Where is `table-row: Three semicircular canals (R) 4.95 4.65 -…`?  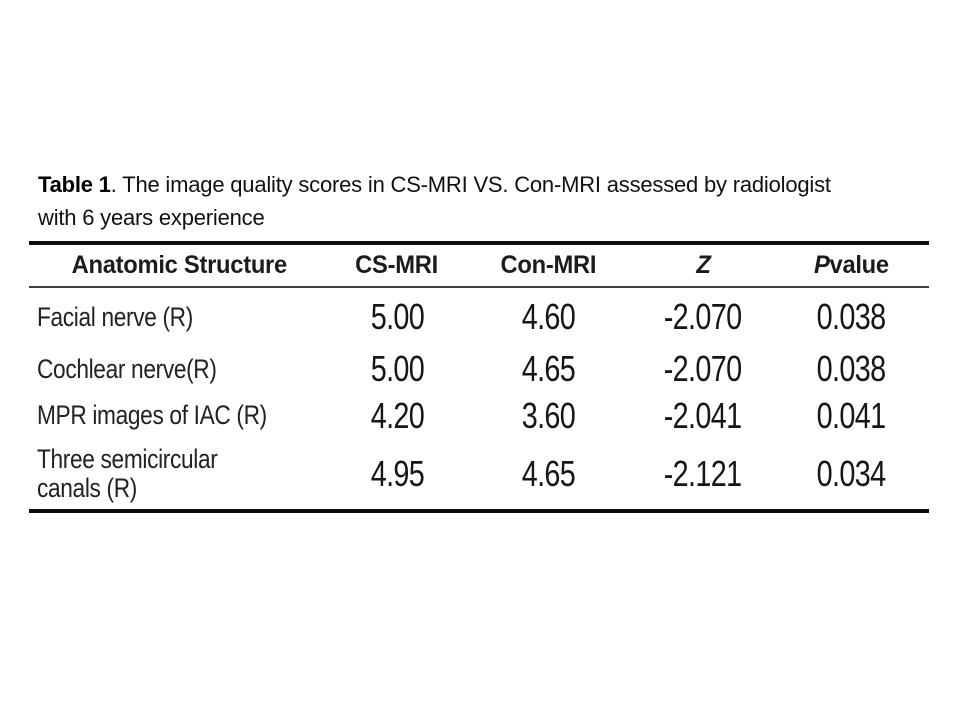 table-row: Three semicircular canals (R) 4.95 4.65 -… is located at coordinates (479, 474).